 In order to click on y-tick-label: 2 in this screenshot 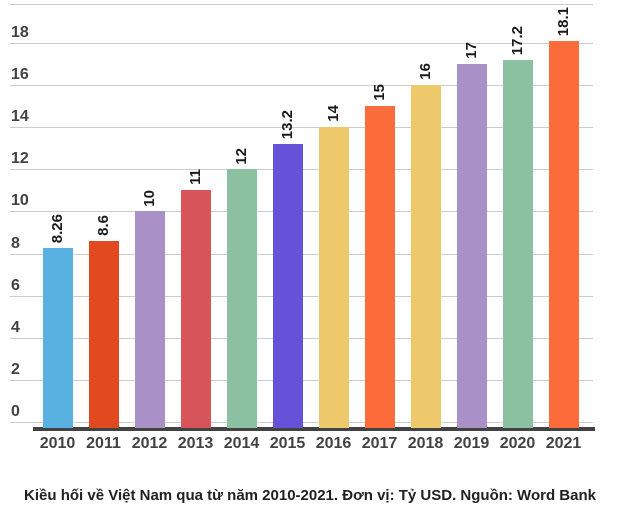, I will do `click(15, 369)`.